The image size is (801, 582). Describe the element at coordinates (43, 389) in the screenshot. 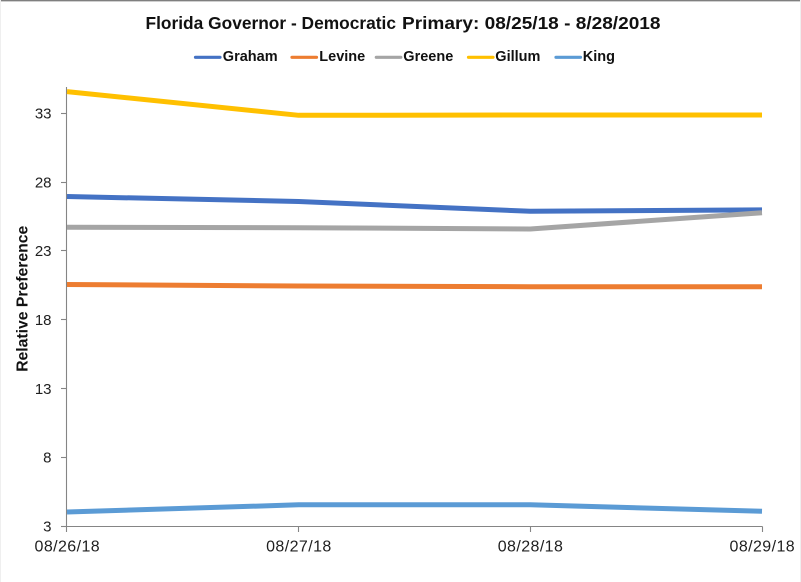

I see `svg-text: 13` at that location.